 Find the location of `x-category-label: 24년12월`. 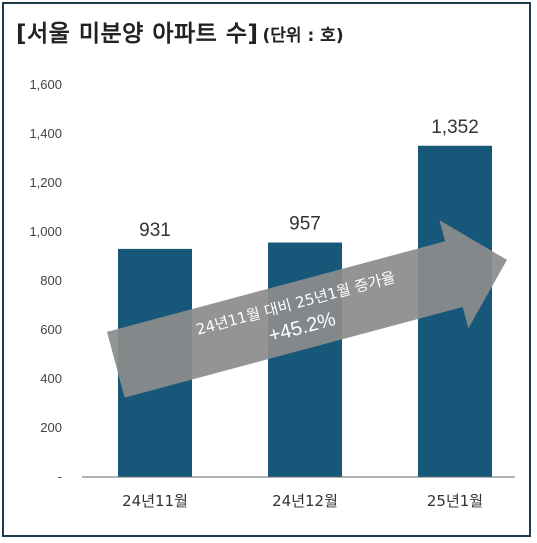

x-category-label: 24년12월 is located at coordinates (305, 501).